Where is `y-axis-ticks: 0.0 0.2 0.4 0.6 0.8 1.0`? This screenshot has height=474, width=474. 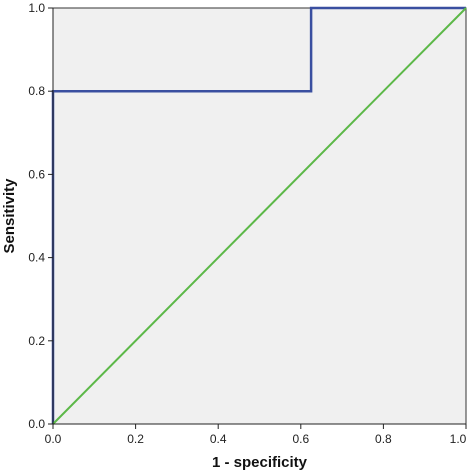
y-axis-ticks: 0.0 0.2 0.4 0.6 0.8 1.0 is located at coordinates (40, 216).